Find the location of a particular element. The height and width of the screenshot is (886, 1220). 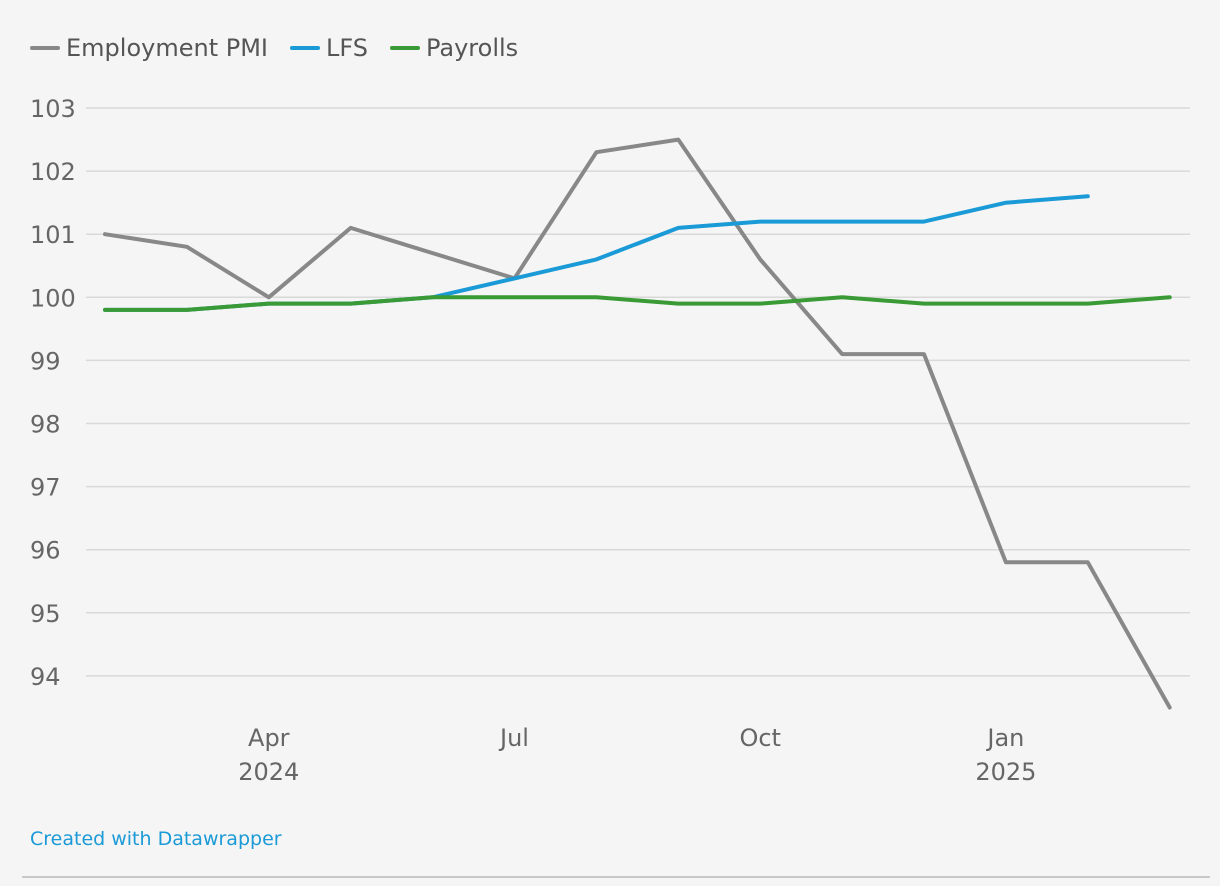

x-tick-label-jul: Jul is located at coordinates (513, 738).